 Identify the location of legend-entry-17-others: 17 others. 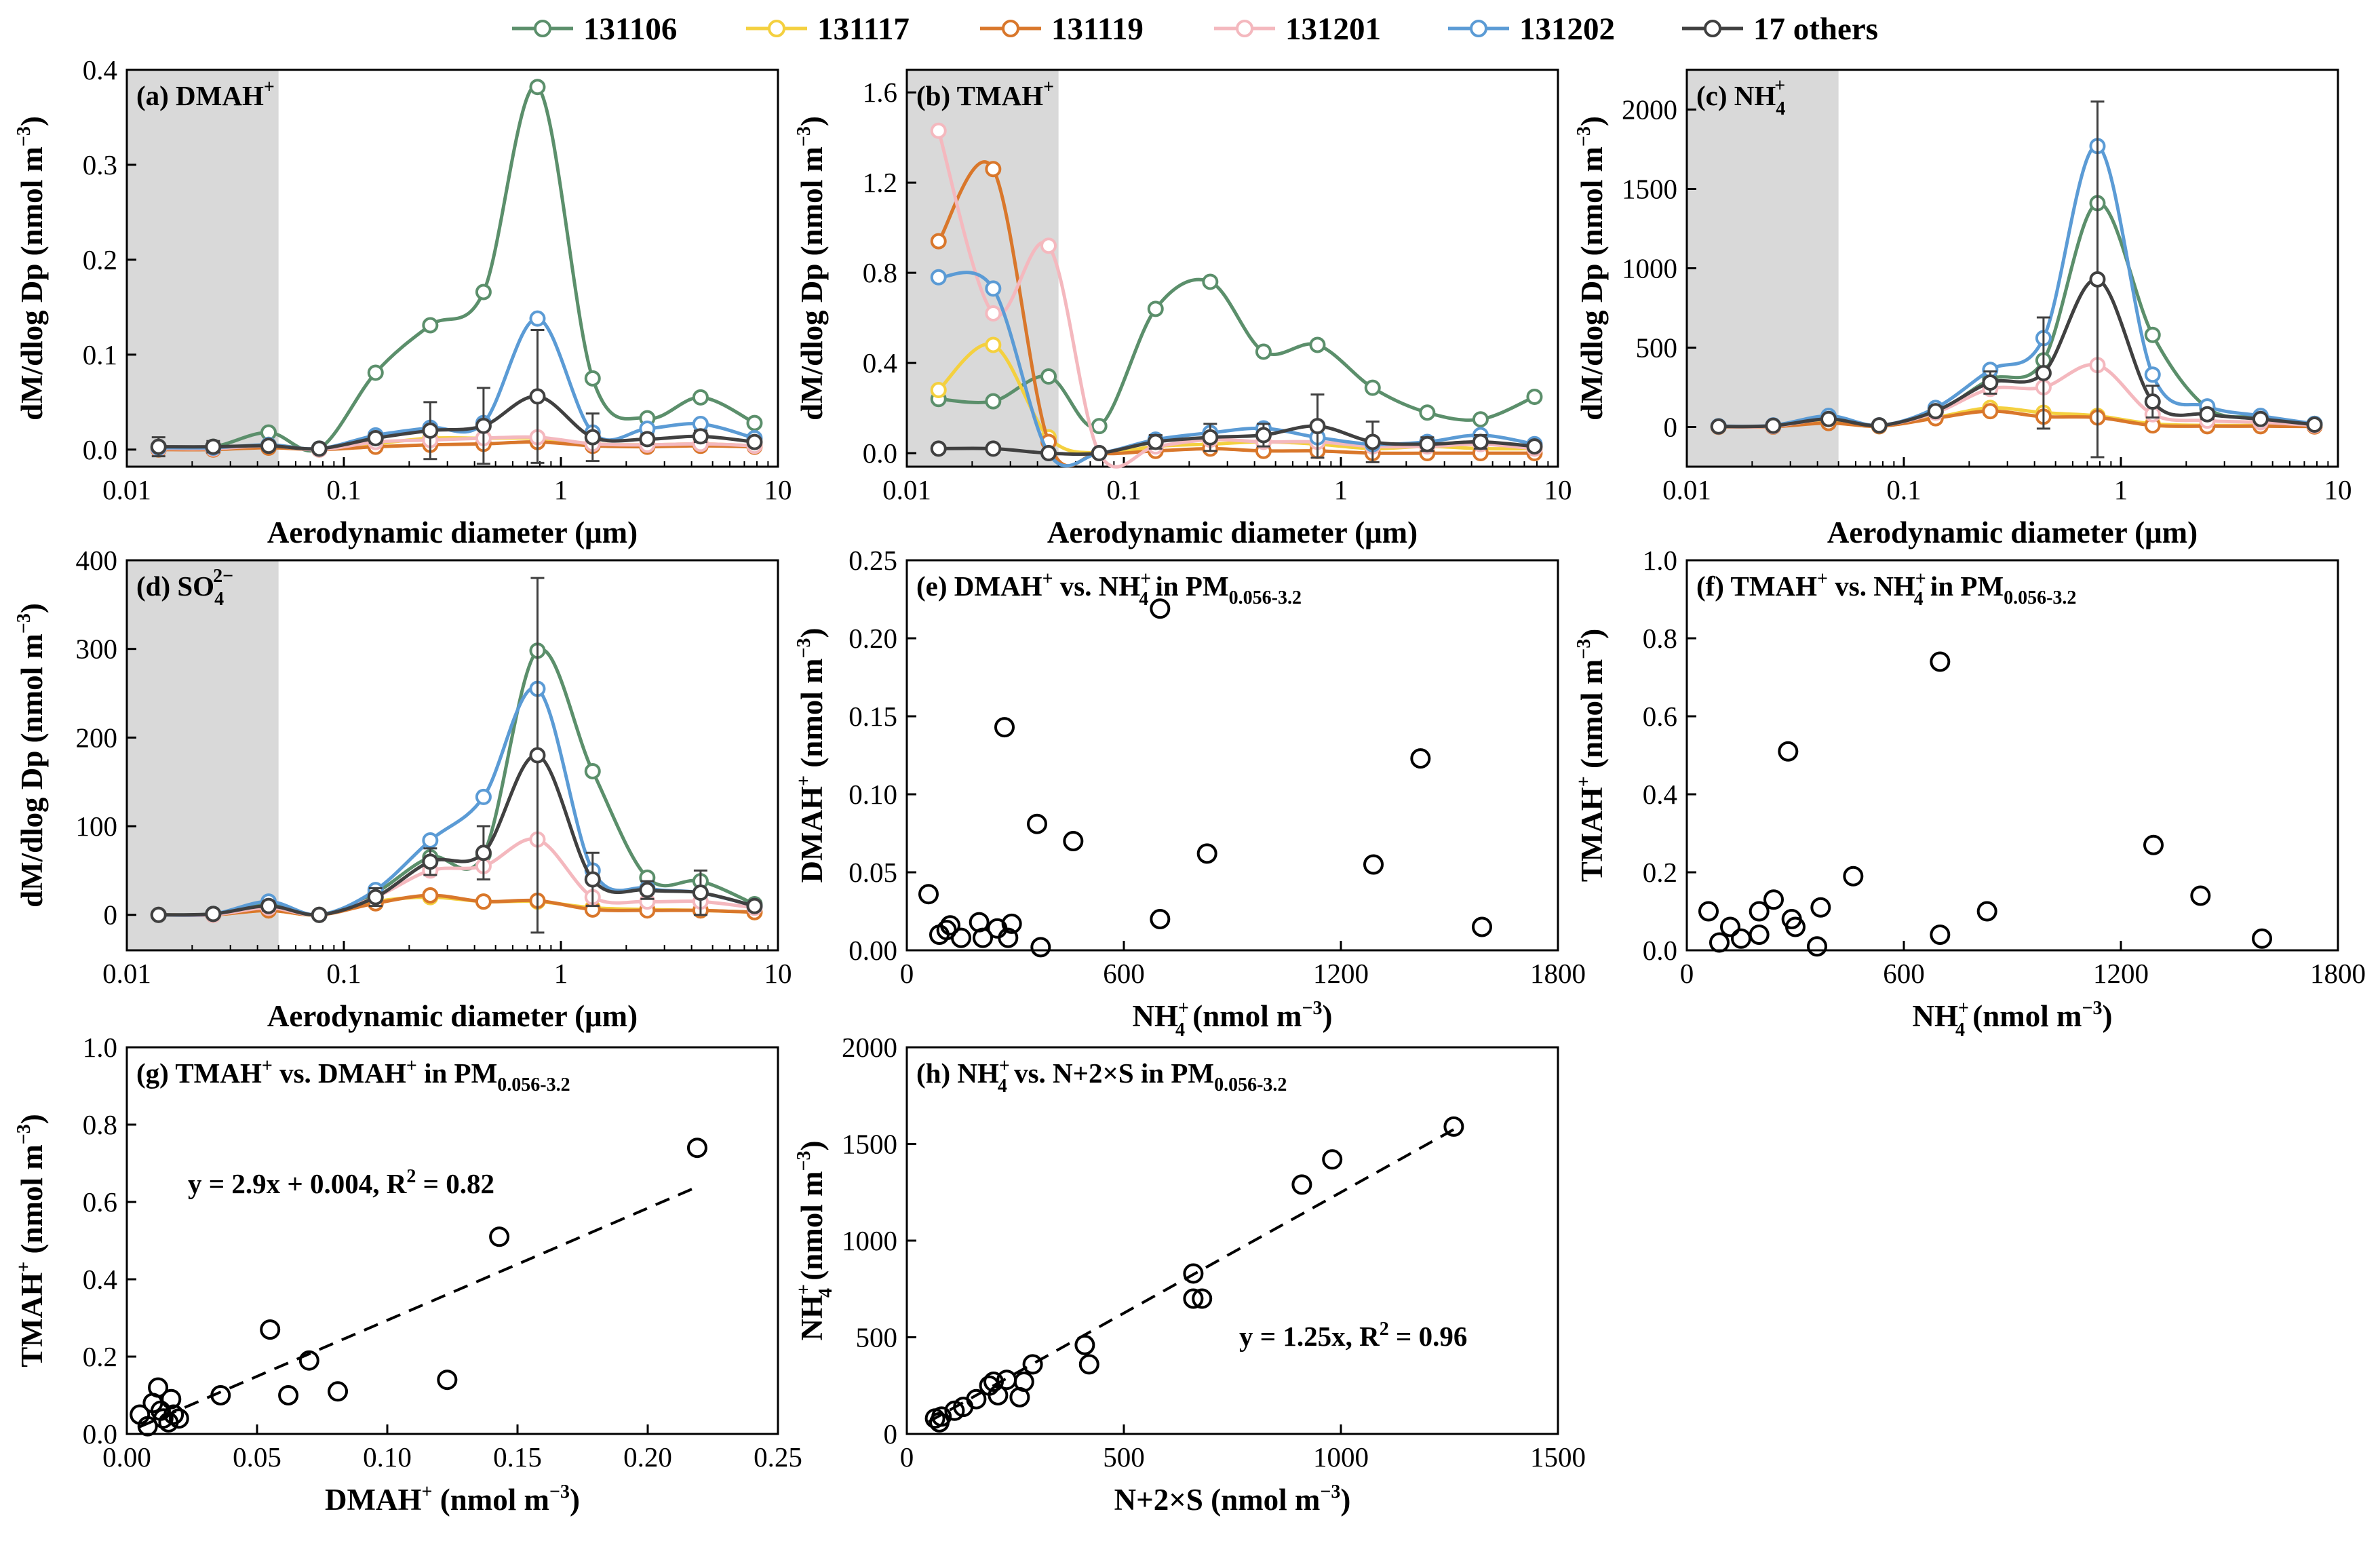
(1780, 29).